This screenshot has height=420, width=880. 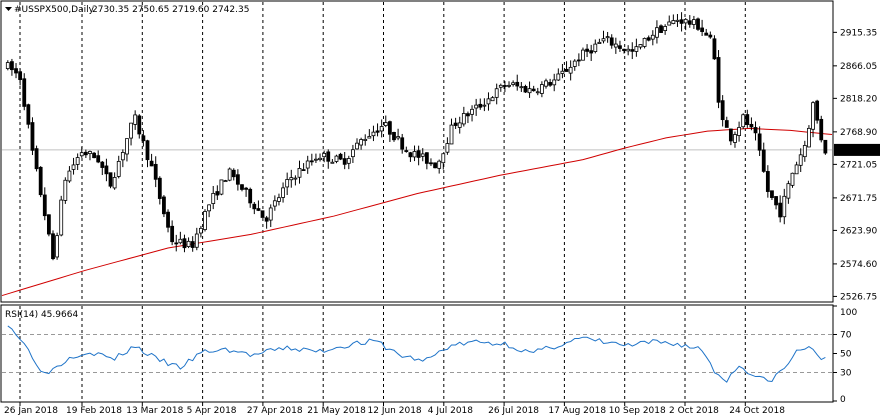 I want to click on time-label: 26 Jul 2018, so click(x=513, y=411).